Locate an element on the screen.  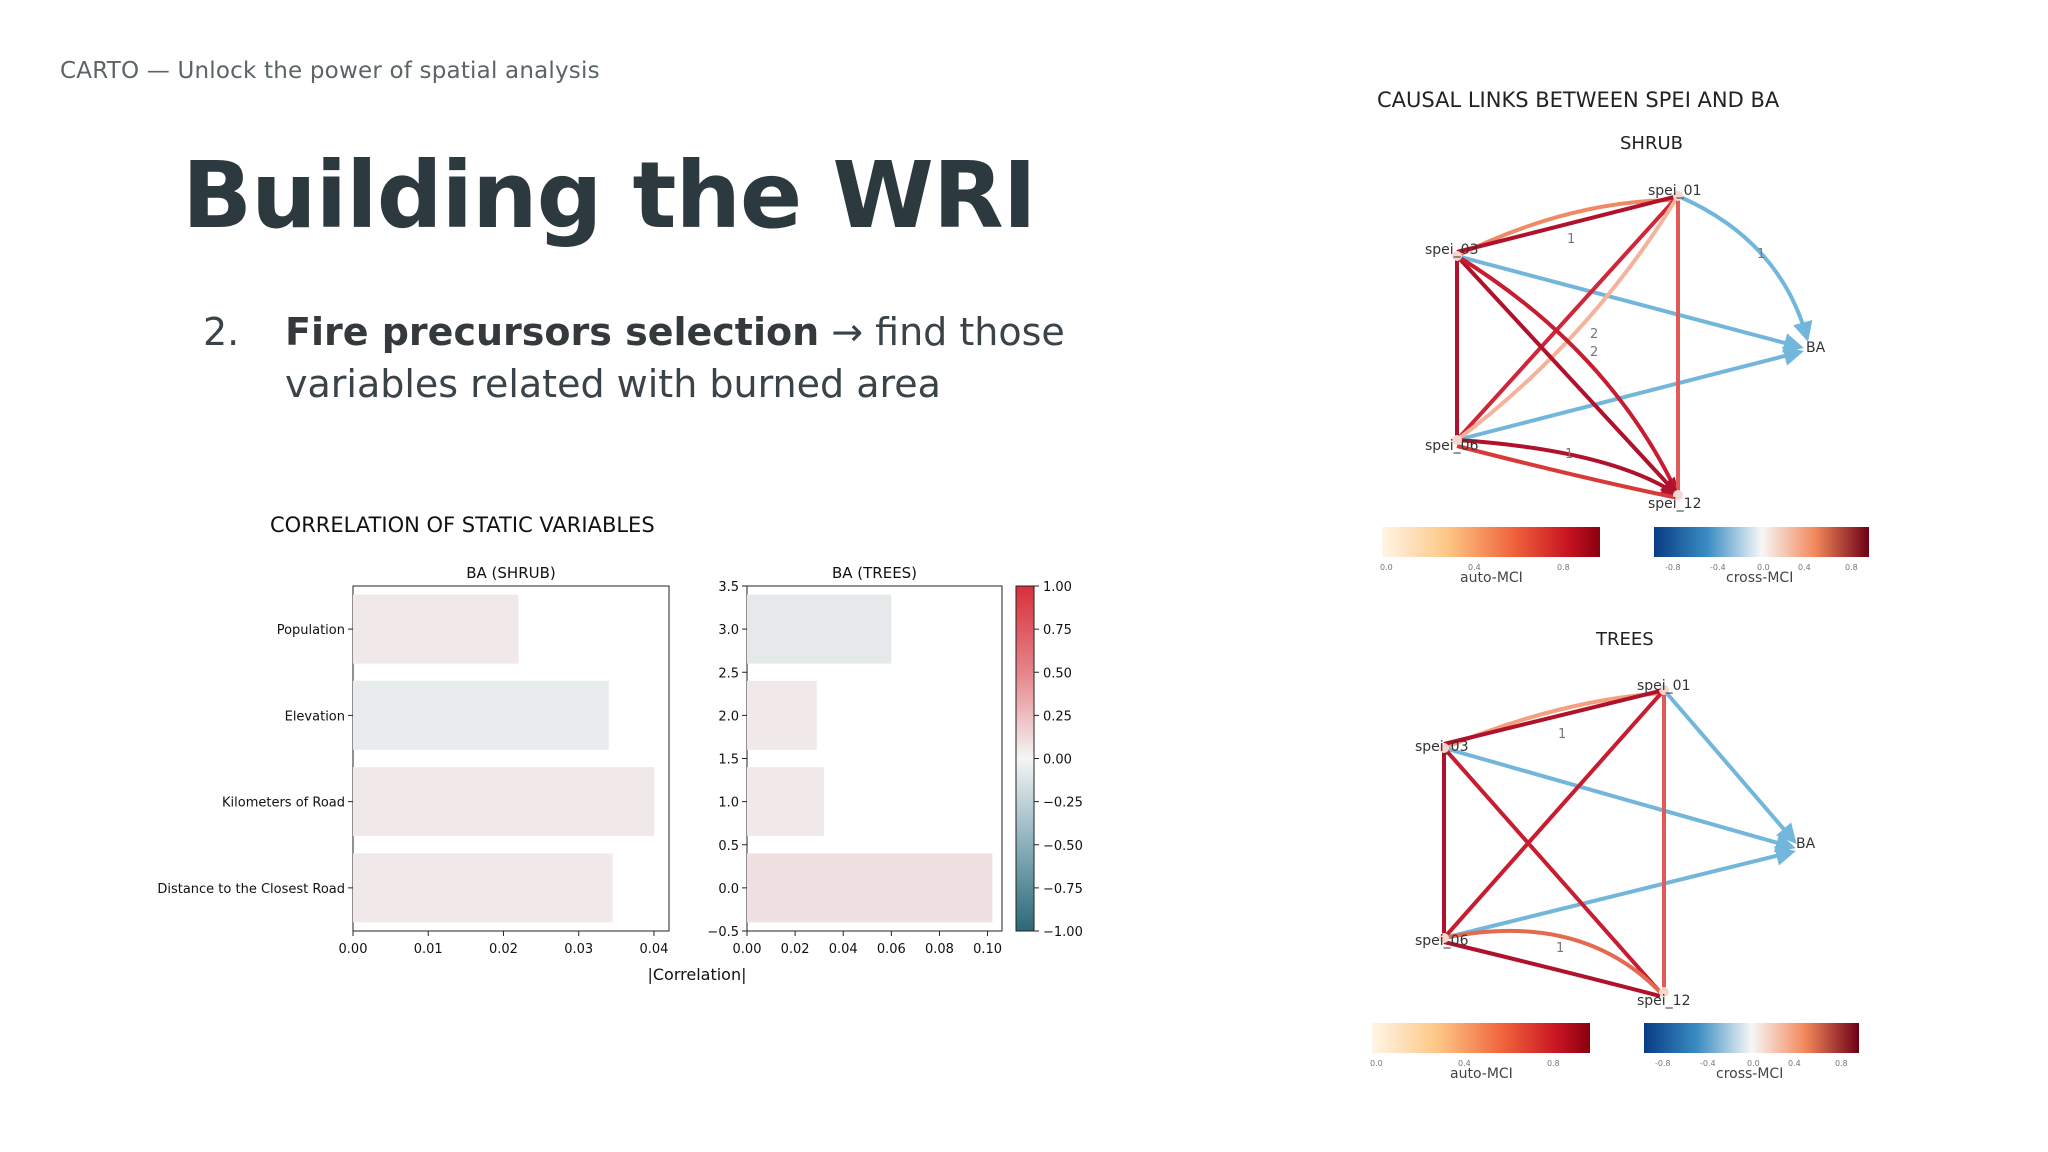
x-axis-label: |Correlation| is located at coordinates (696, 974).